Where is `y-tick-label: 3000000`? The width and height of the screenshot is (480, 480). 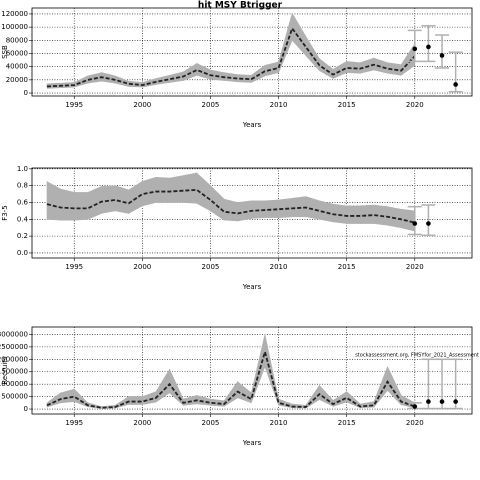 y-tick-label: 3000000 is located at coordinates (14, 334).